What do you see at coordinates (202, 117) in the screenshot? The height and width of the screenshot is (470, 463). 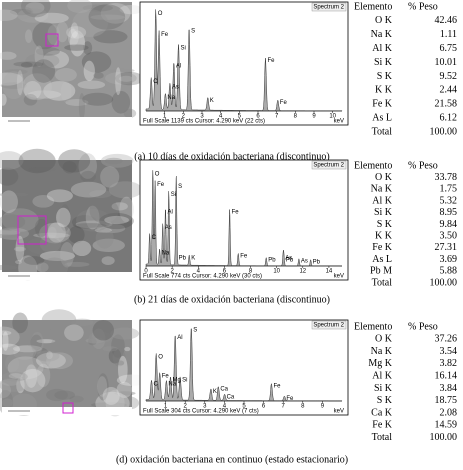 I see `x-tick-label: 3` at bounding box center [202, 117].